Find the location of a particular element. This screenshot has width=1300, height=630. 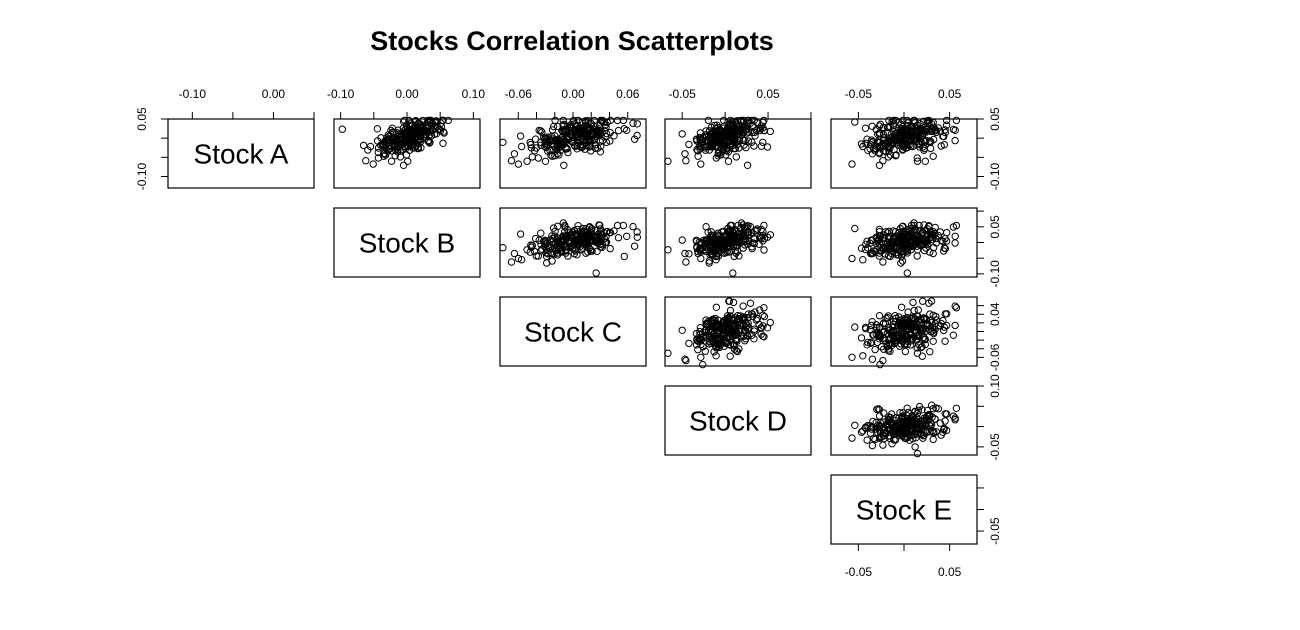

panel-stock-a-vs-stock-e is located at coordinates (904, 152).